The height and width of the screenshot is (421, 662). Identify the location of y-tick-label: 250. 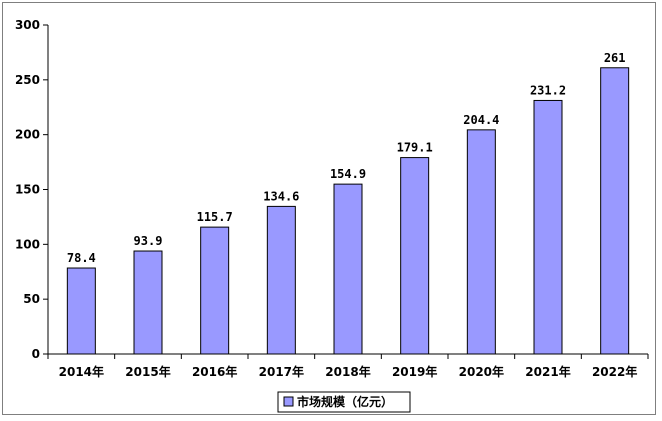
(27, 80).